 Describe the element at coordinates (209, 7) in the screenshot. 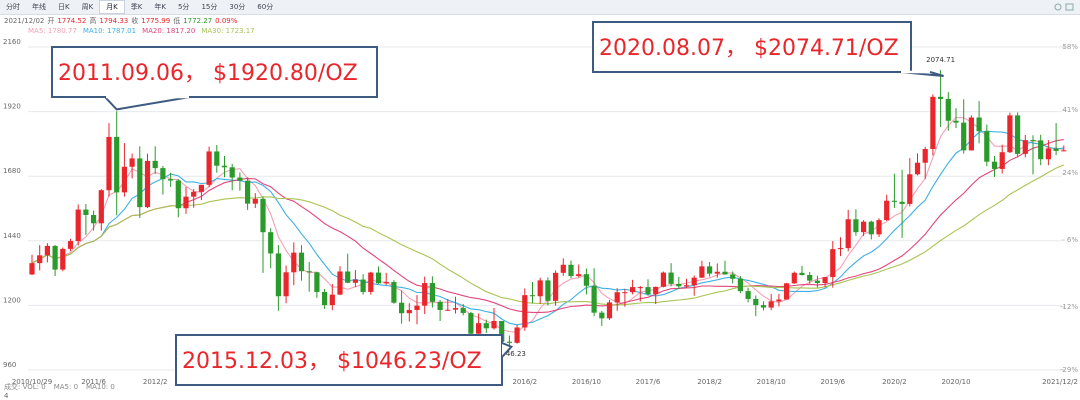

I see `tab: 15分` at that location.